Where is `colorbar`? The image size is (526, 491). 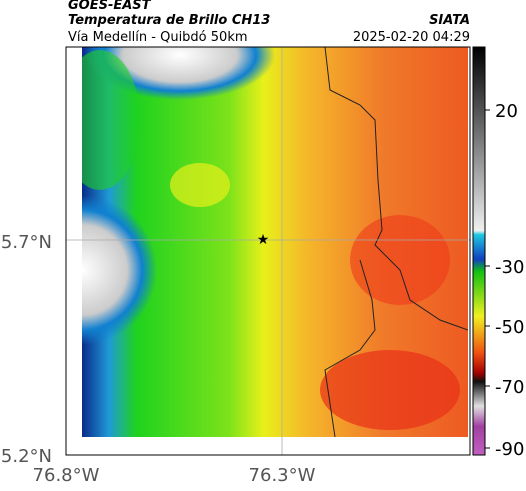
colorbar is located at coordinates (479, 251).